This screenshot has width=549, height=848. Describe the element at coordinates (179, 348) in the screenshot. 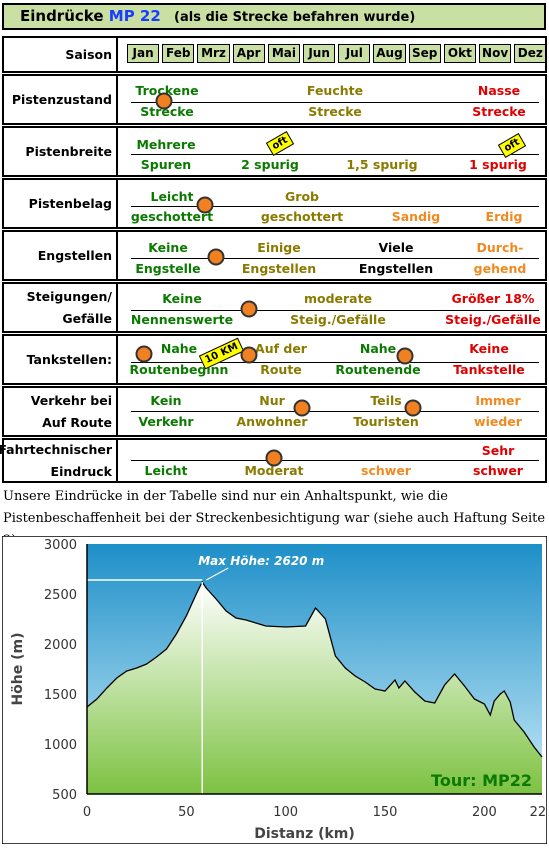

I see `option-nahe-beginn-top: Nahe` at that location.